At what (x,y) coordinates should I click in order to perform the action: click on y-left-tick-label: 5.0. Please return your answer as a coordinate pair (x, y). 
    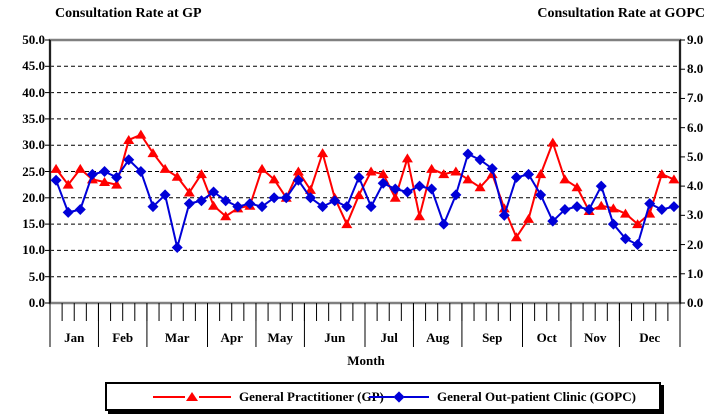
    Looking at the image, I should click on (36, 276).